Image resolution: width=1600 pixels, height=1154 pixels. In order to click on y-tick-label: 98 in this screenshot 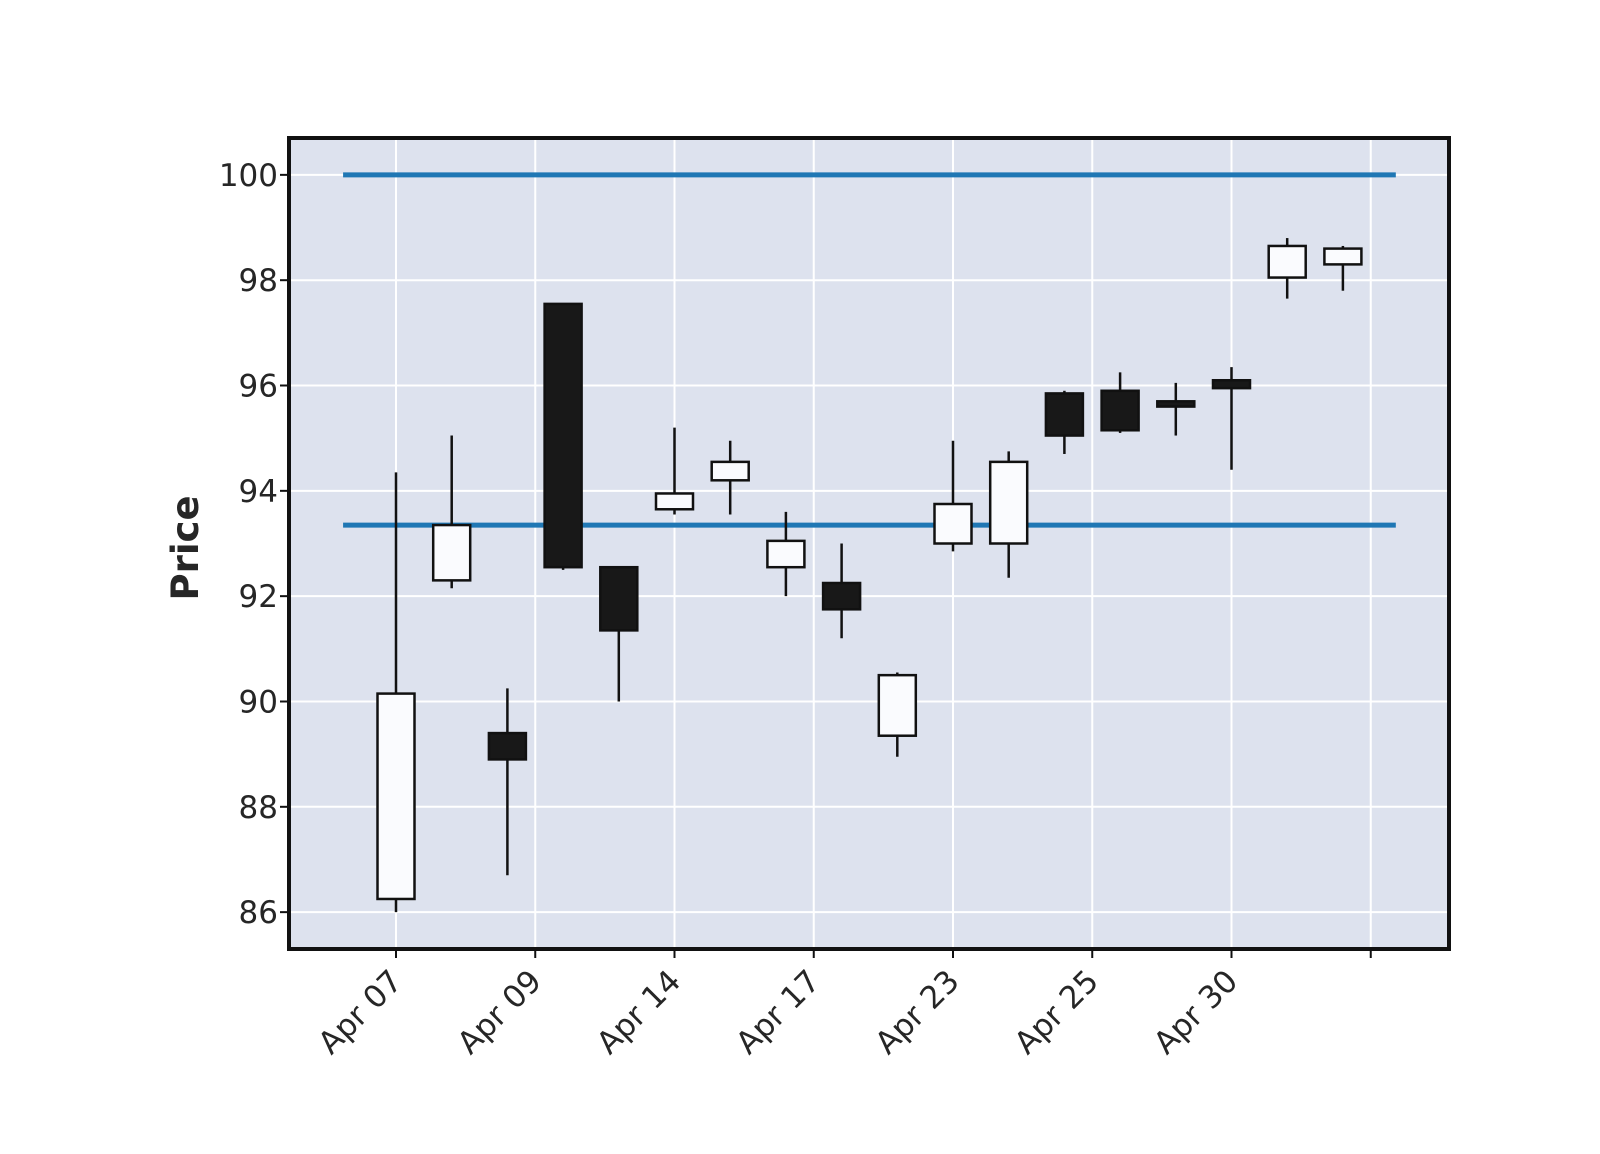, I will do `click(258, 281)`.